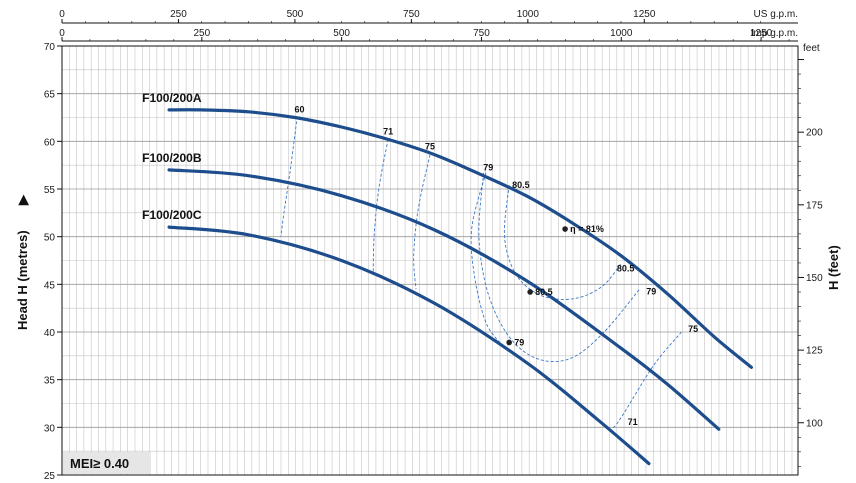  What do you see at coordinates (300, 110) in the screenshot?
I see `efficiency-label: 60` at bounding box center [300, 110].